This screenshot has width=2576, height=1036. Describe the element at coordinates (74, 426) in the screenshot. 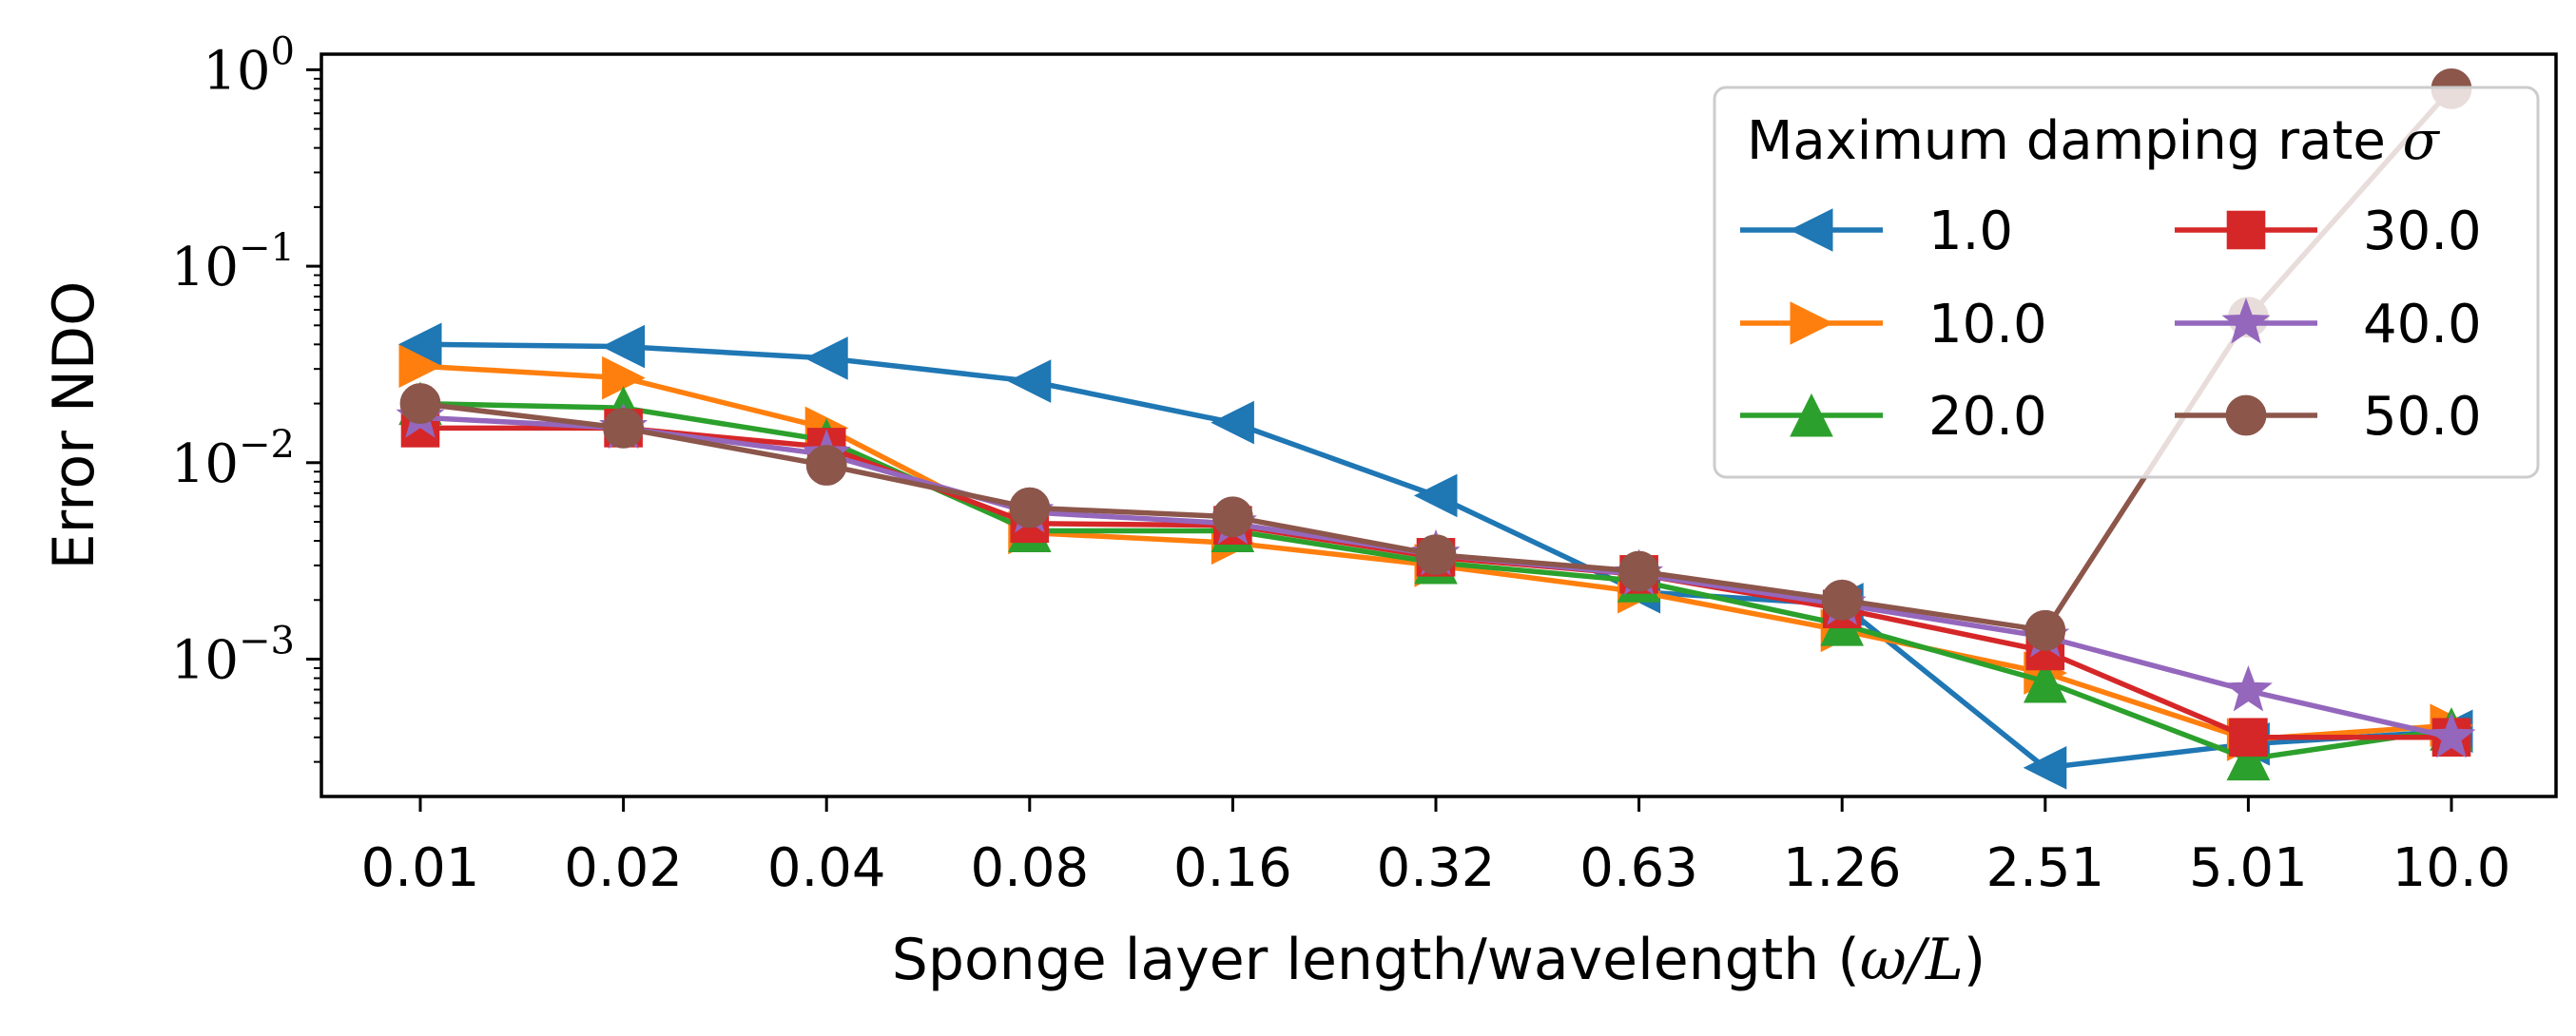

I see `y-axis-title: Error NDO` at that location.